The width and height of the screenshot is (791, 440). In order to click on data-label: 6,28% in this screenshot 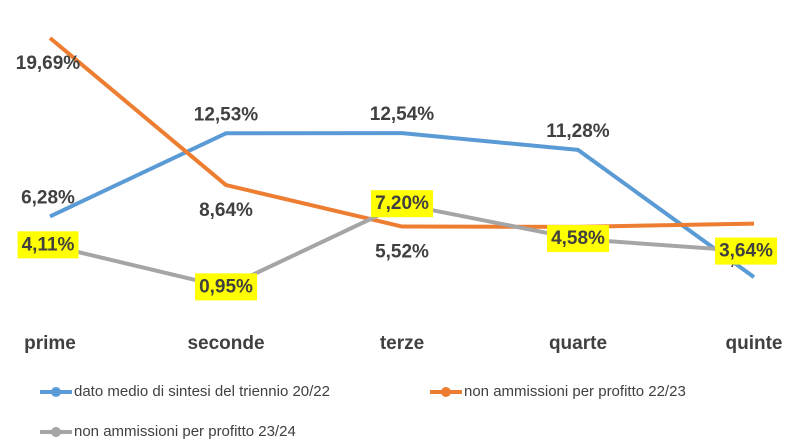, I will do `click(48, 197)`.